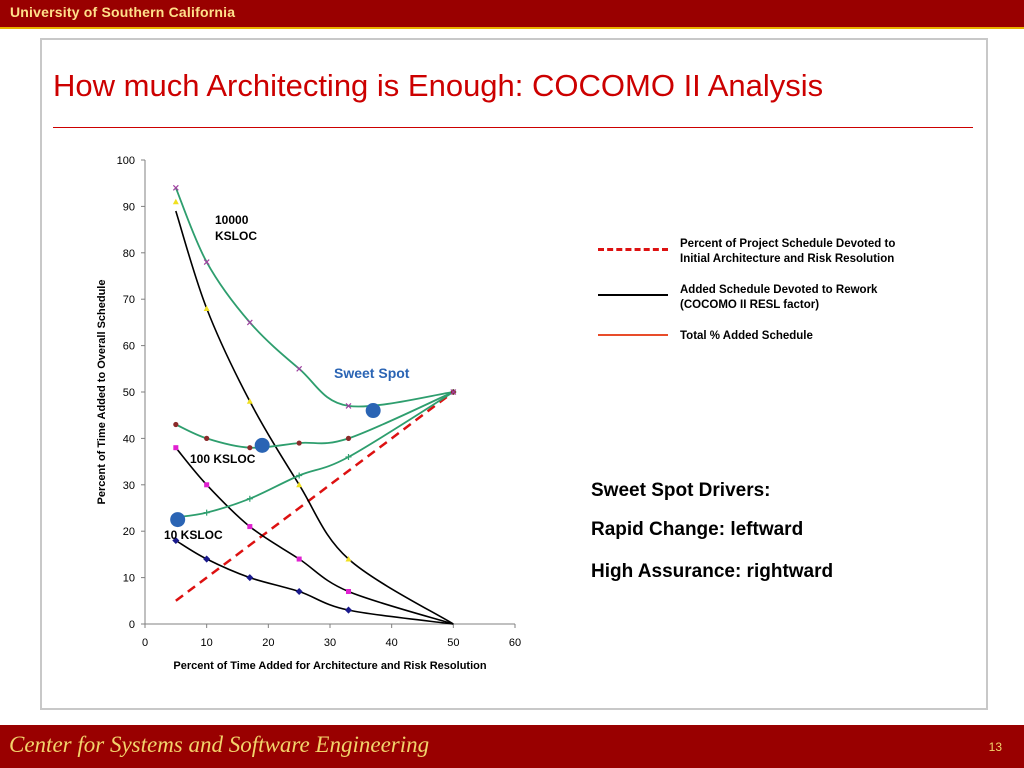 This screenshot has width=1024, height=768. What do you see at coordinates (633, 335) in the screenshot?
I see `legend-swatch-orange` at bounding box center [633, 335].